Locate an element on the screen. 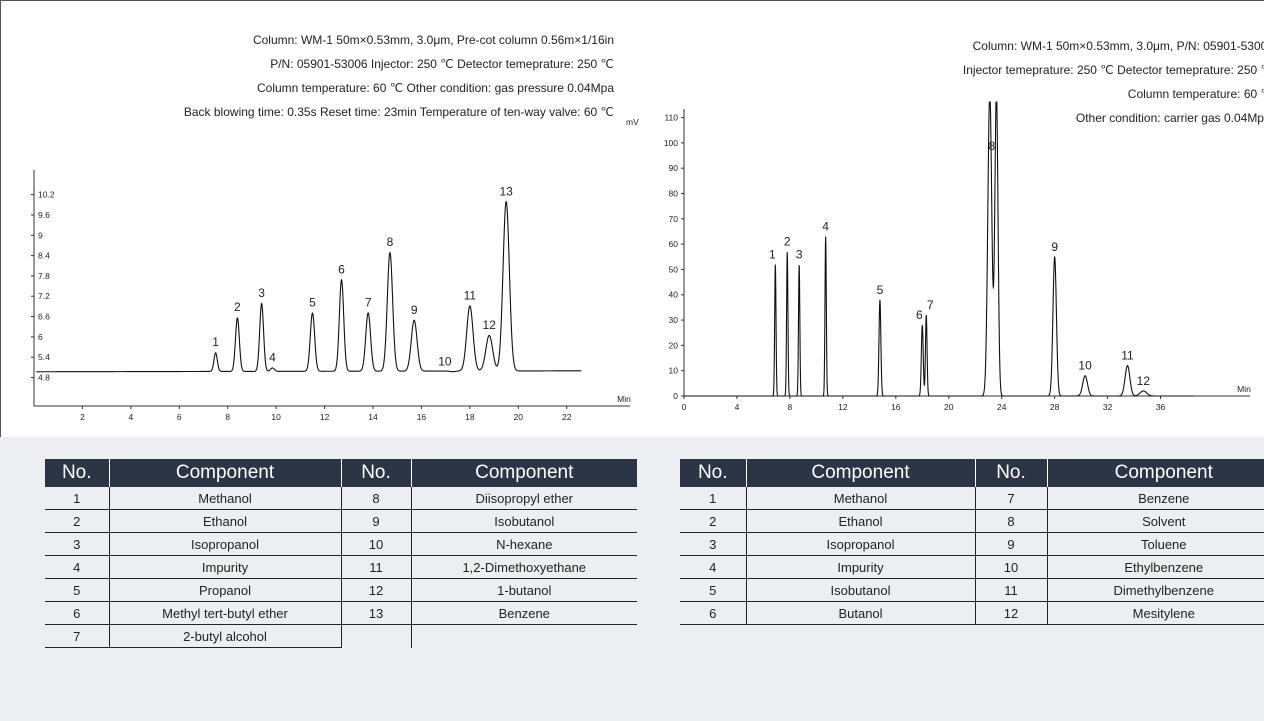 Image resolution: width=1264 pixels, height=721 pixels. cell-no: 6 is located at coordinates (77, 613).